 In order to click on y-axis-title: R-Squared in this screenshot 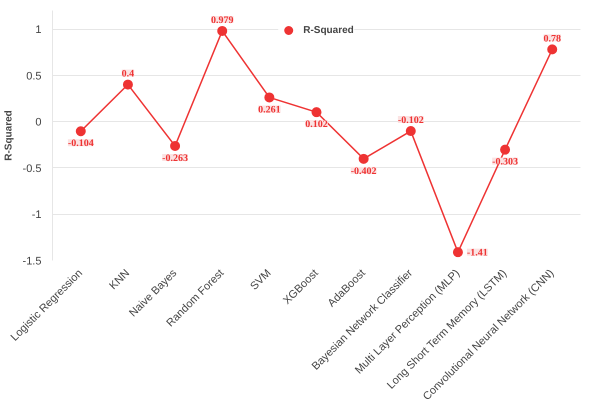, I will do `click(9, 135)`.